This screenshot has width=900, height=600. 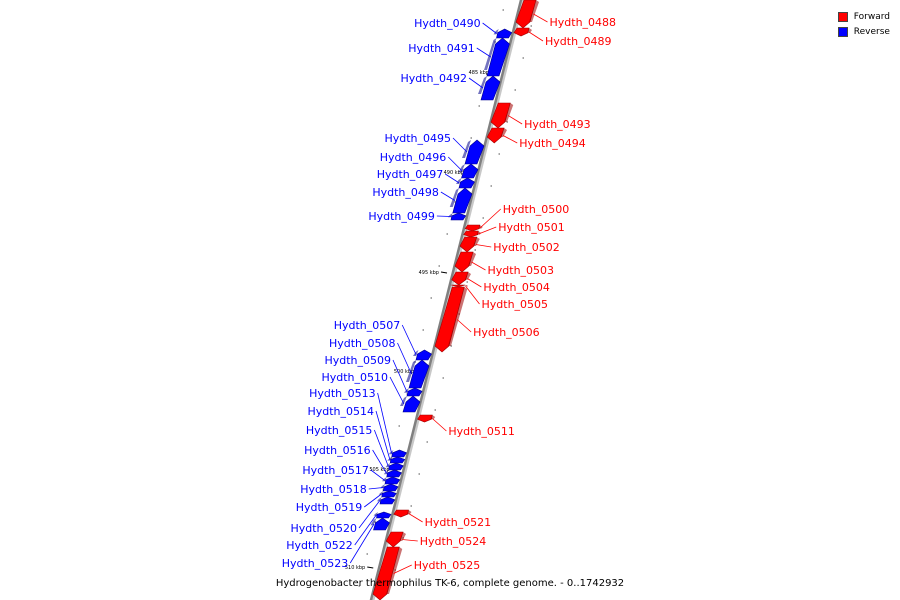 What do you see at coordinates (531, 227) in the screenshot?
I see `gene-label: Hydth_0501` at bounding box center [531, 227].